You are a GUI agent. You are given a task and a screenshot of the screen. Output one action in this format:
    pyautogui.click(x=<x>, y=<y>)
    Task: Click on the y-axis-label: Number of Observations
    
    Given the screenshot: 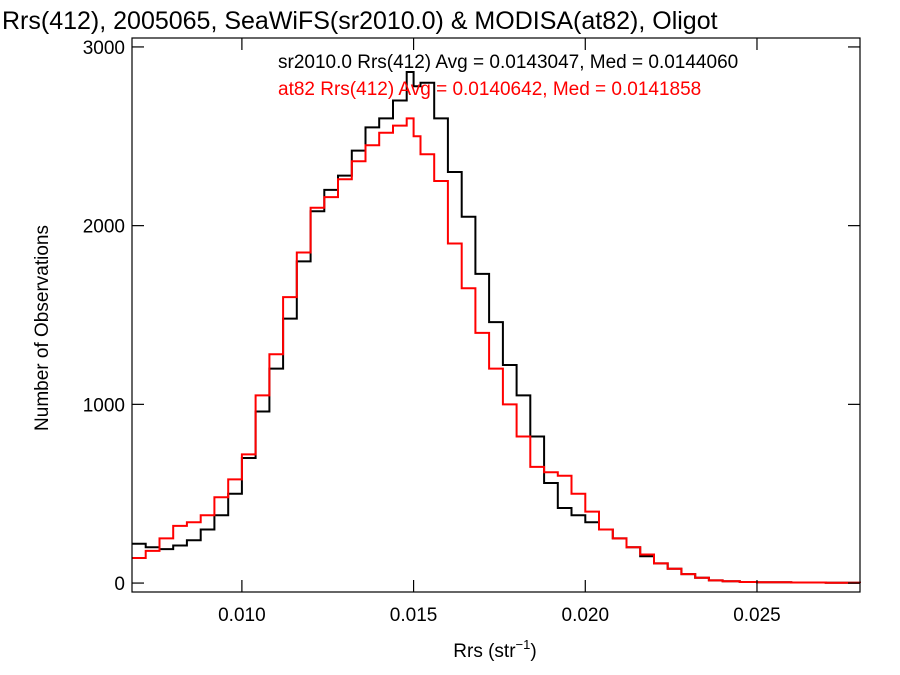 What is the action you would take?
    pyautogui.click(x=42, y=328)
    